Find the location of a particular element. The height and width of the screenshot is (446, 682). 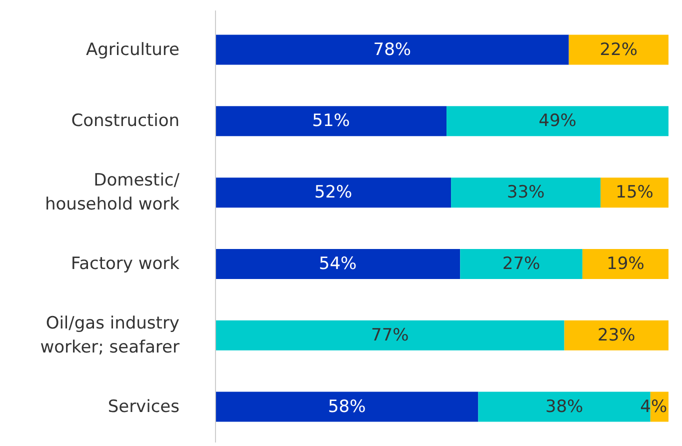

data-label: 52% is located at coordinates (333, 192).